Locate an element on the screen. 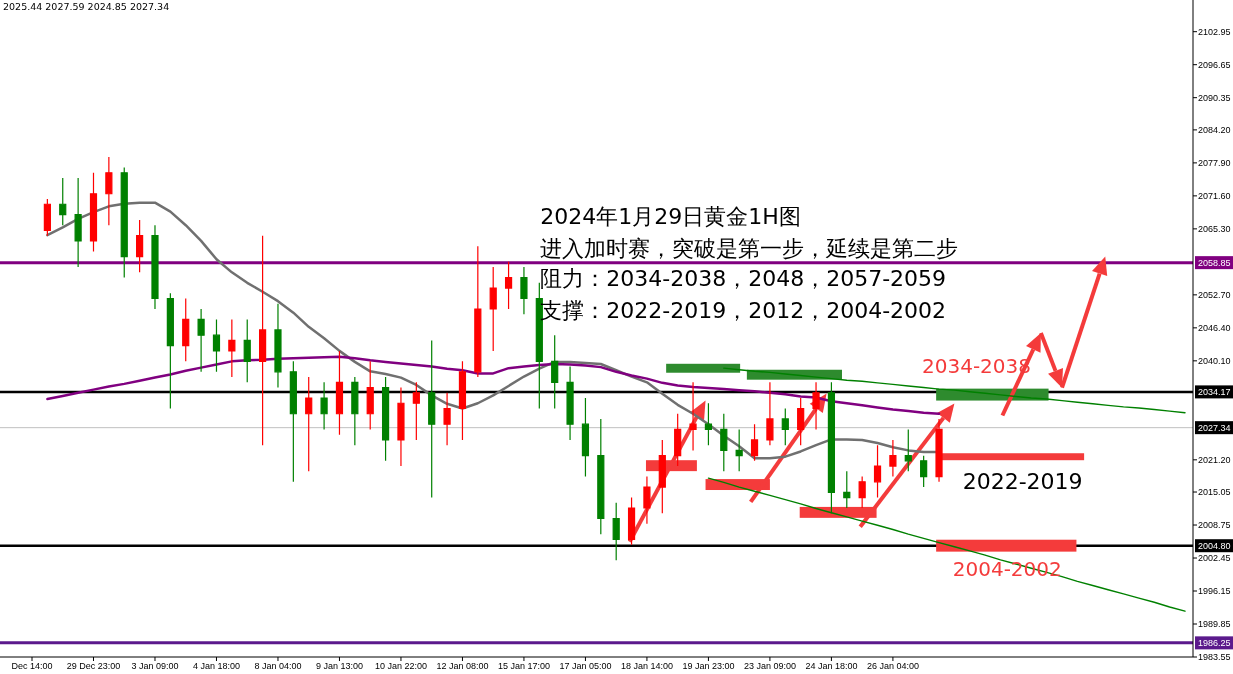 The image size is (1233, 674). ref-line-label: 2058.85 is located at coordinates (1214, 262).